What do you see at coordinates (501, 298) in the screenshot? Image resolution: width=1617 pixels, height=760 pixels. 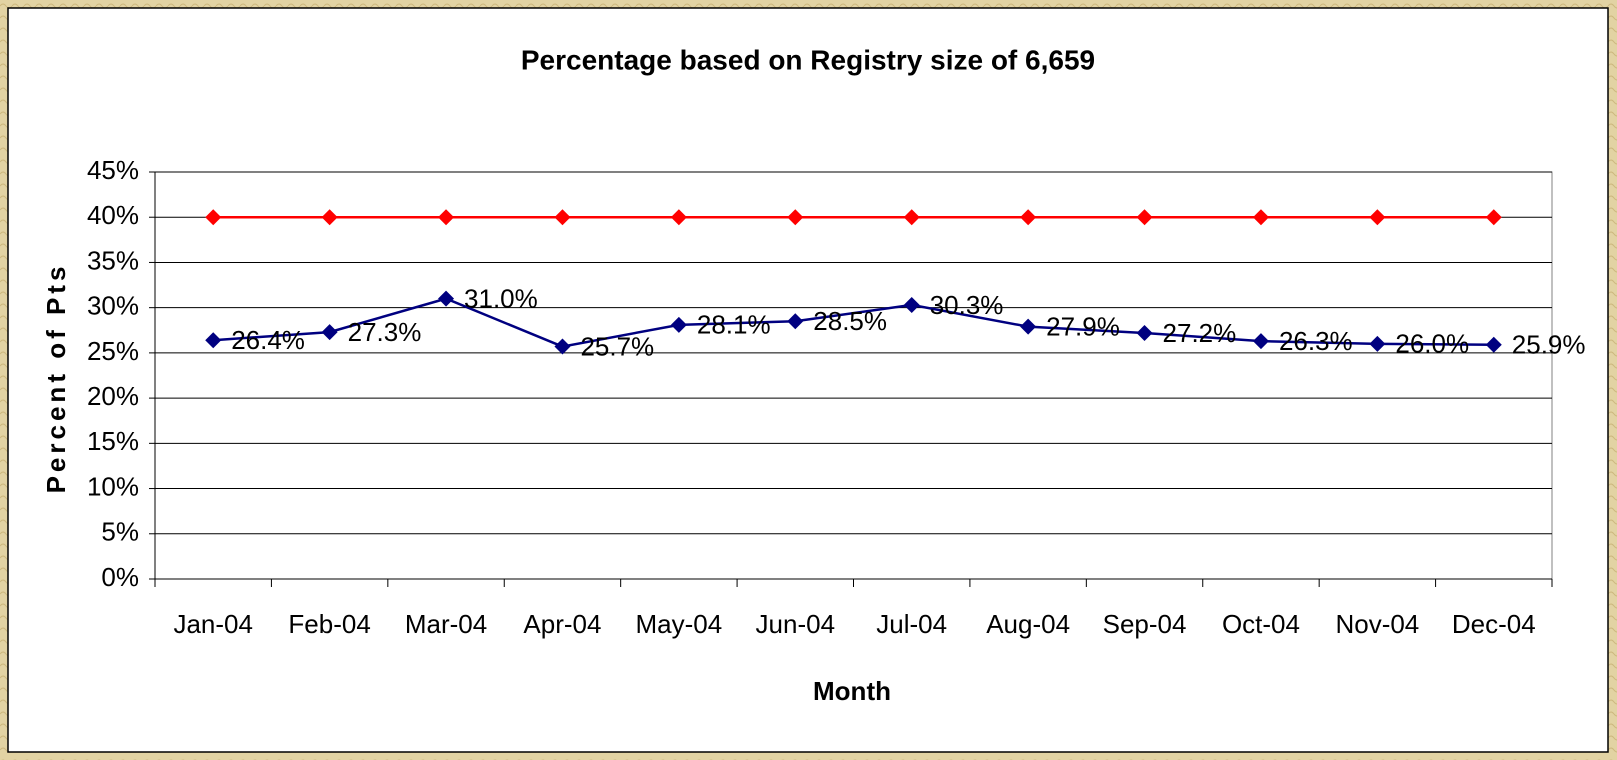 I see `data-label: 31.0%` at bounding box center [501, 298].